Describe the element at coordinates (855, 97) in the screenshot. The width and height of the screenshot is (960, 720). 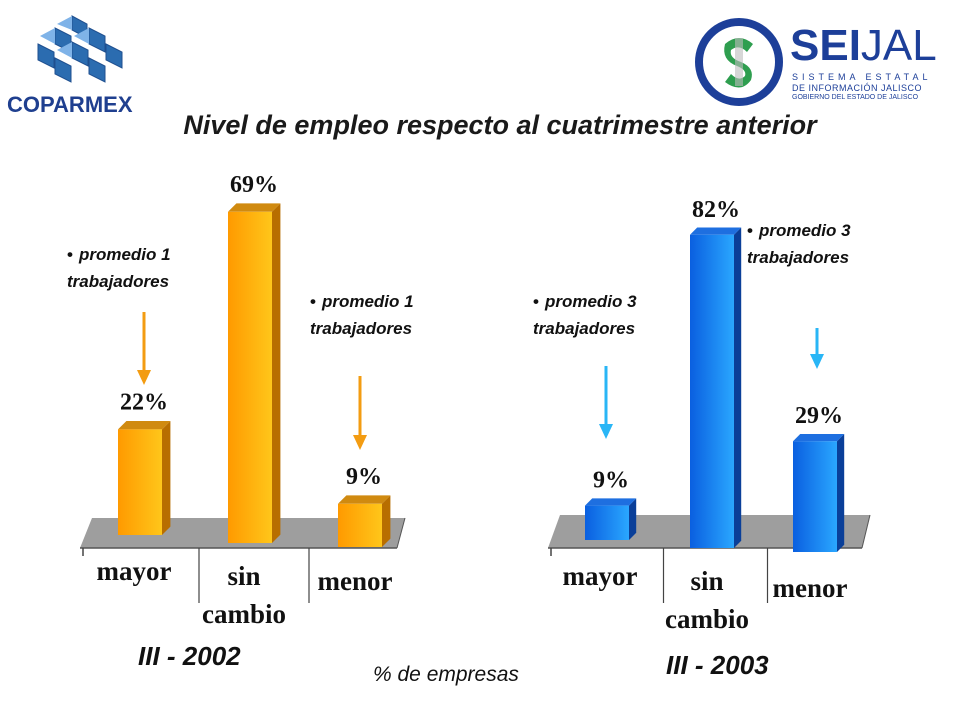
I see `seijal-line3: GOBIERNO DEL ESTADO DE JALISCO` at that location.